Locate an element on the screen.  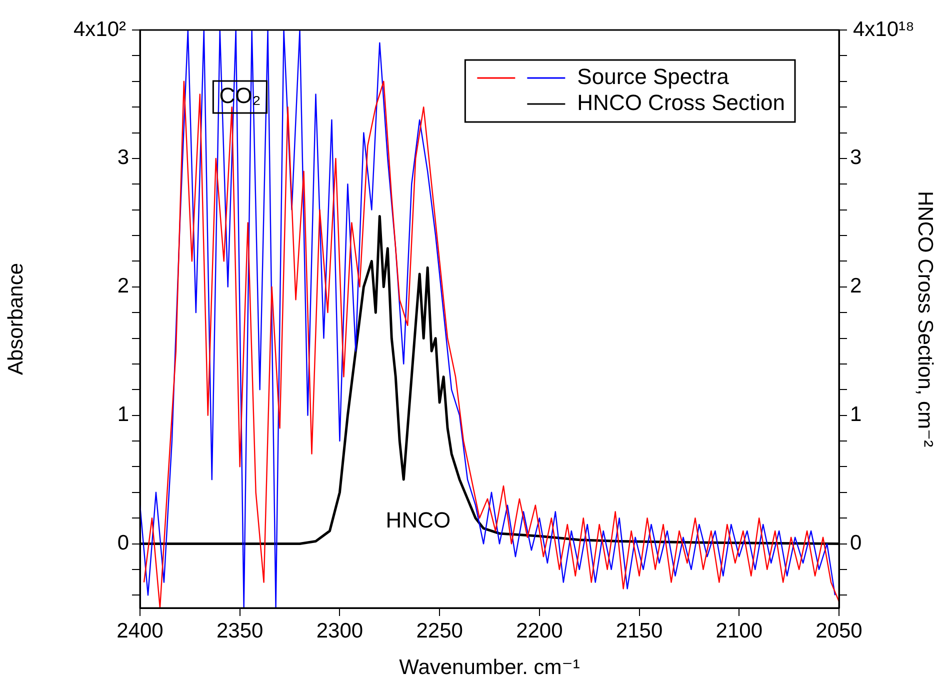
x-tick-label: 2300 is located at coordinates (340, 630).